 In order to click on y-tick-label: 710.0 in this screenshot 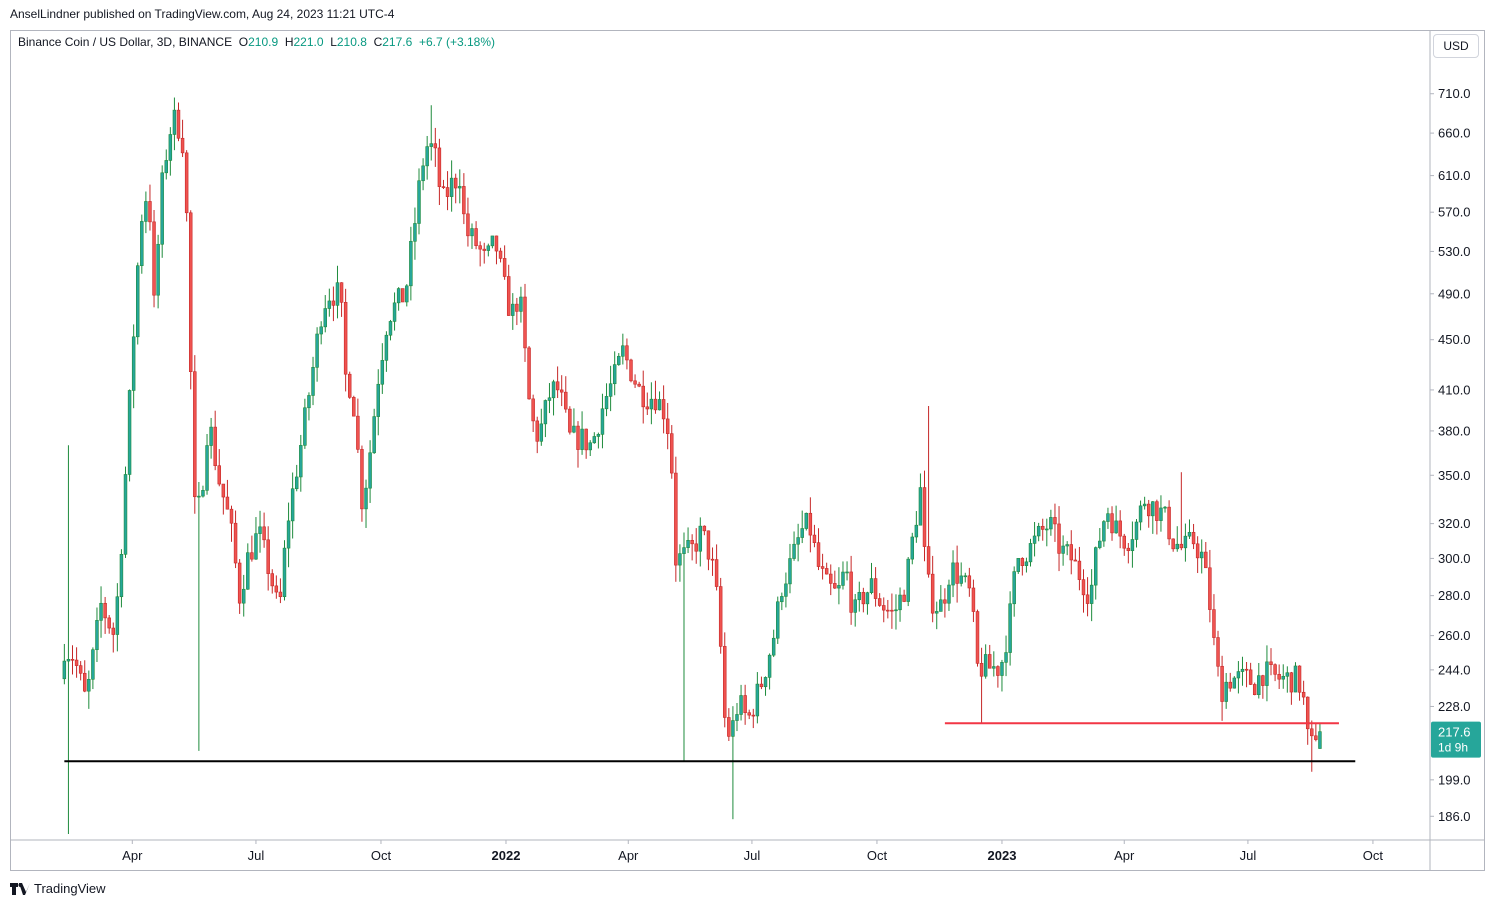, I will do `click(1454, 93)`.